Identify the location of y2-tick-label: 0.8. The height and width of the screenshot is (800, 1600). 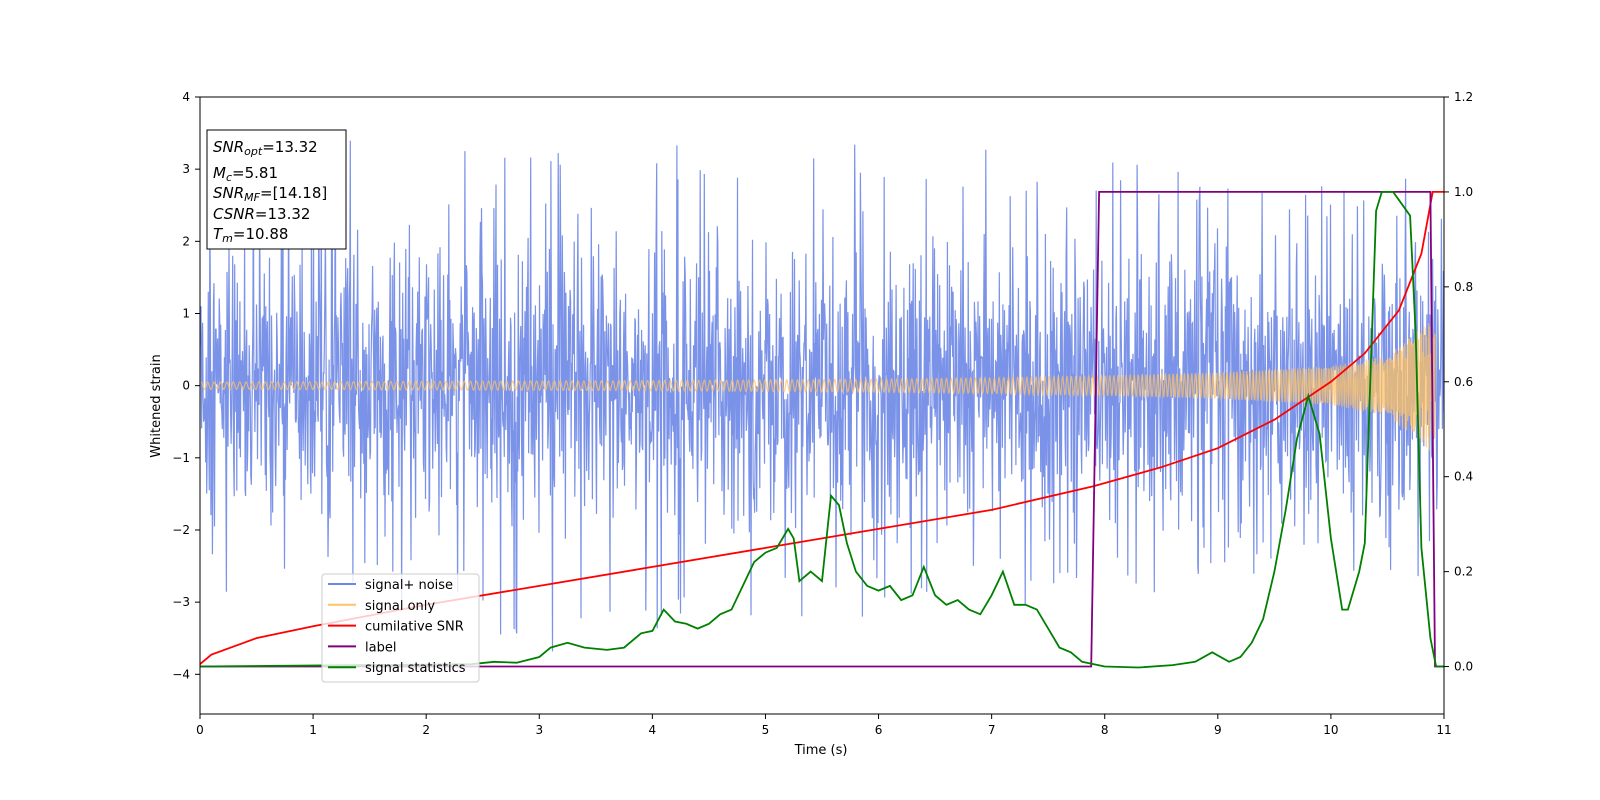
(1463, 287).